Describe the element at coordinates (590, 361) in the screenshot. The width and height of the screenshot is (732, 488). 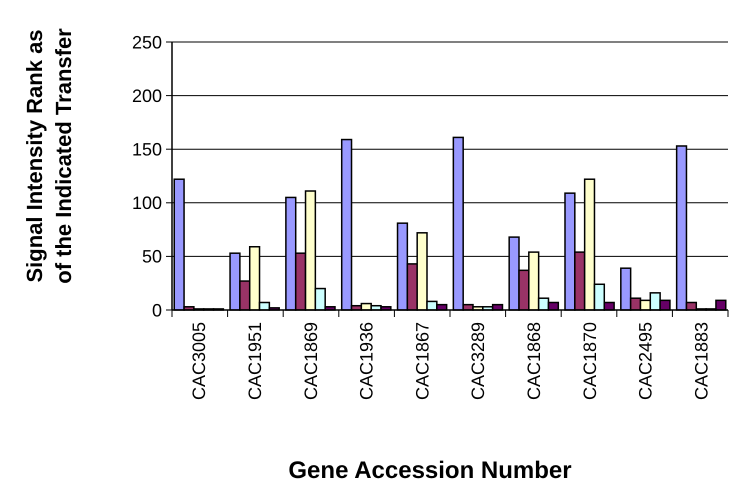
I see `x-tick-label: CAC1870` at that location.